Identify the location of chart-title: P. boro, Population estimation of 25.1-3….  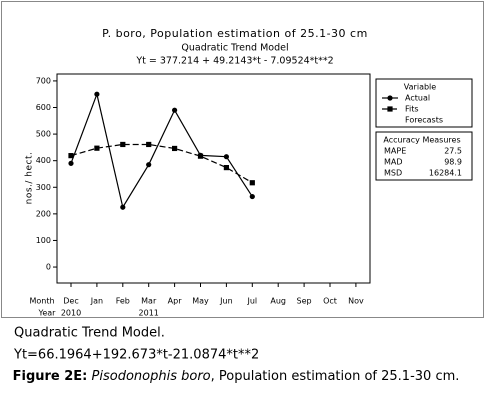
(235, 33).